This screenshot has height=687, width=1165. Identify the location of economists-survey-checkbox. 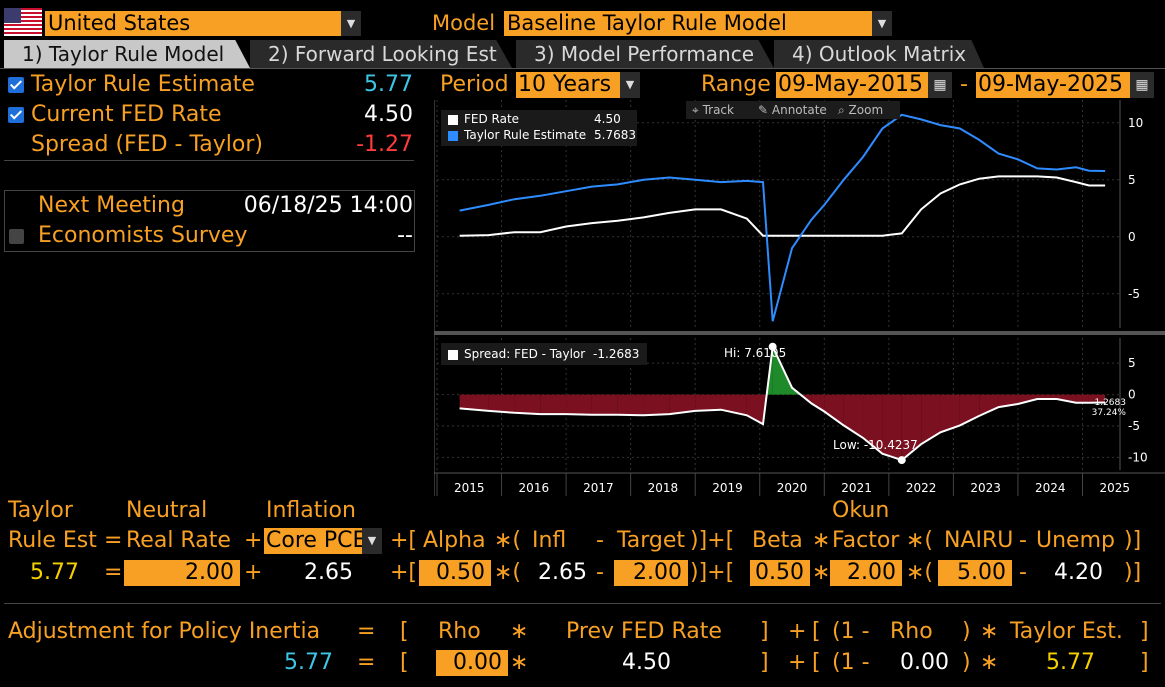
(16, 236).